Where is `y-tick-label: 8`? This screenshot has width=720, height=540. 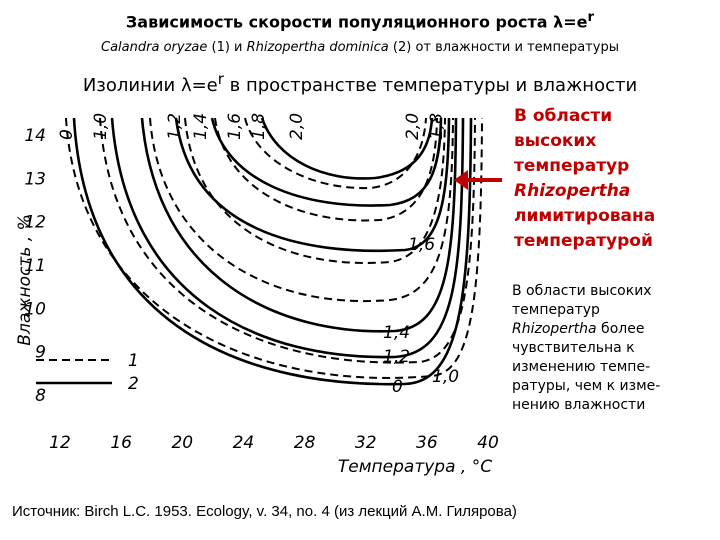
y-tick-label: 8 is located at coordinates (40, 396).